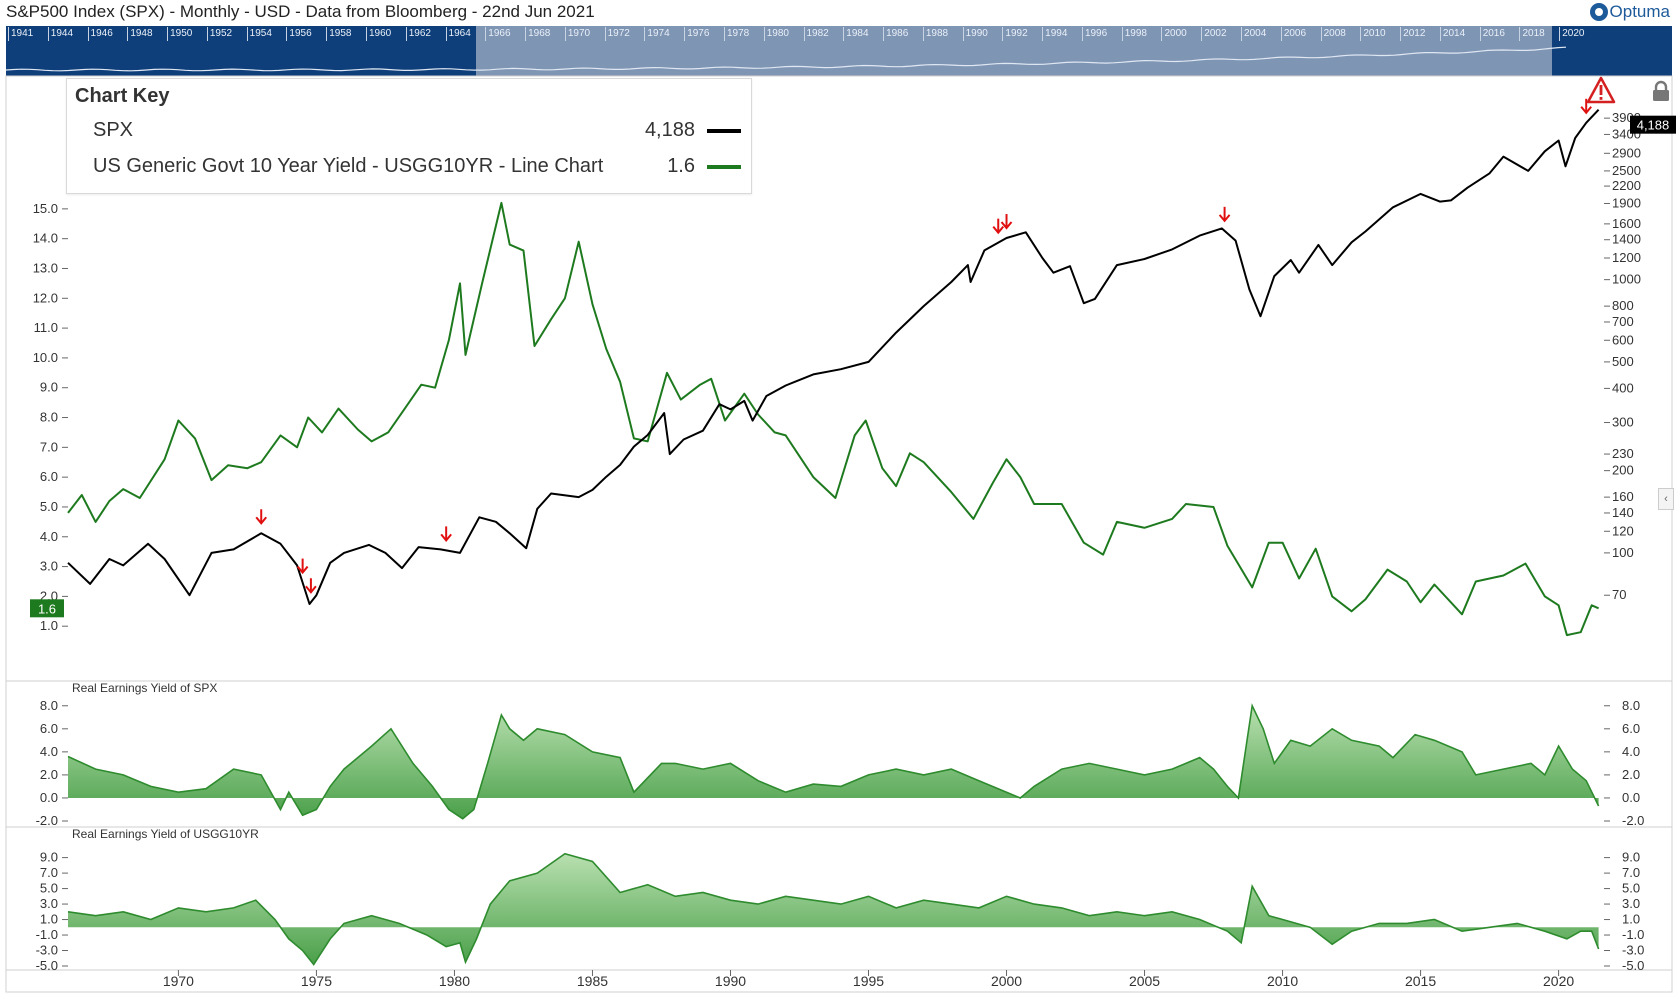 This screenshot has width=1680, height=999. What do you see at coordinates (1666, 499) in the screenshot?
I see `collapse-panel-button: ‹` at bounding box center [1666, 499].